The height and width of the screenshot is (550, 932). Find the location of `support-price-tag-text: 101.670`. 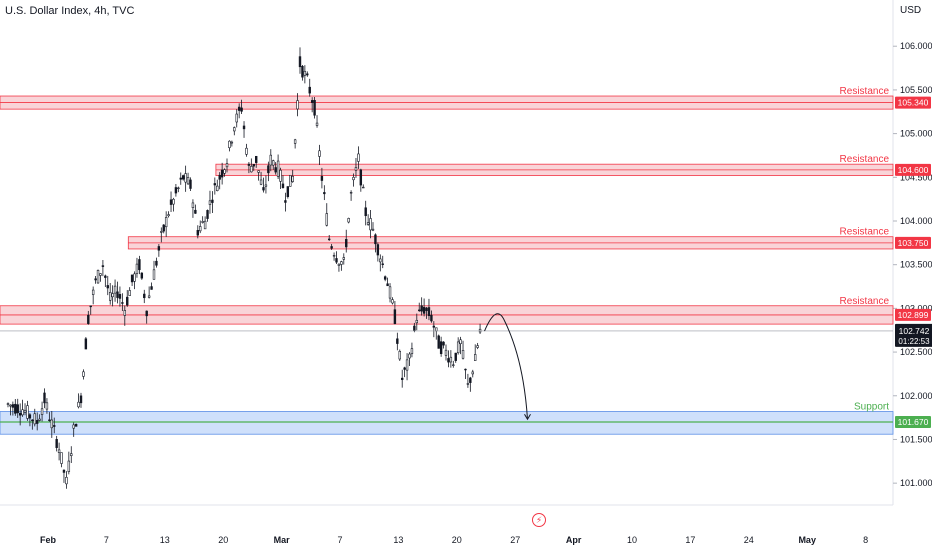

support-price-tag-text: 101.670 is located at coordinates (913, 422).